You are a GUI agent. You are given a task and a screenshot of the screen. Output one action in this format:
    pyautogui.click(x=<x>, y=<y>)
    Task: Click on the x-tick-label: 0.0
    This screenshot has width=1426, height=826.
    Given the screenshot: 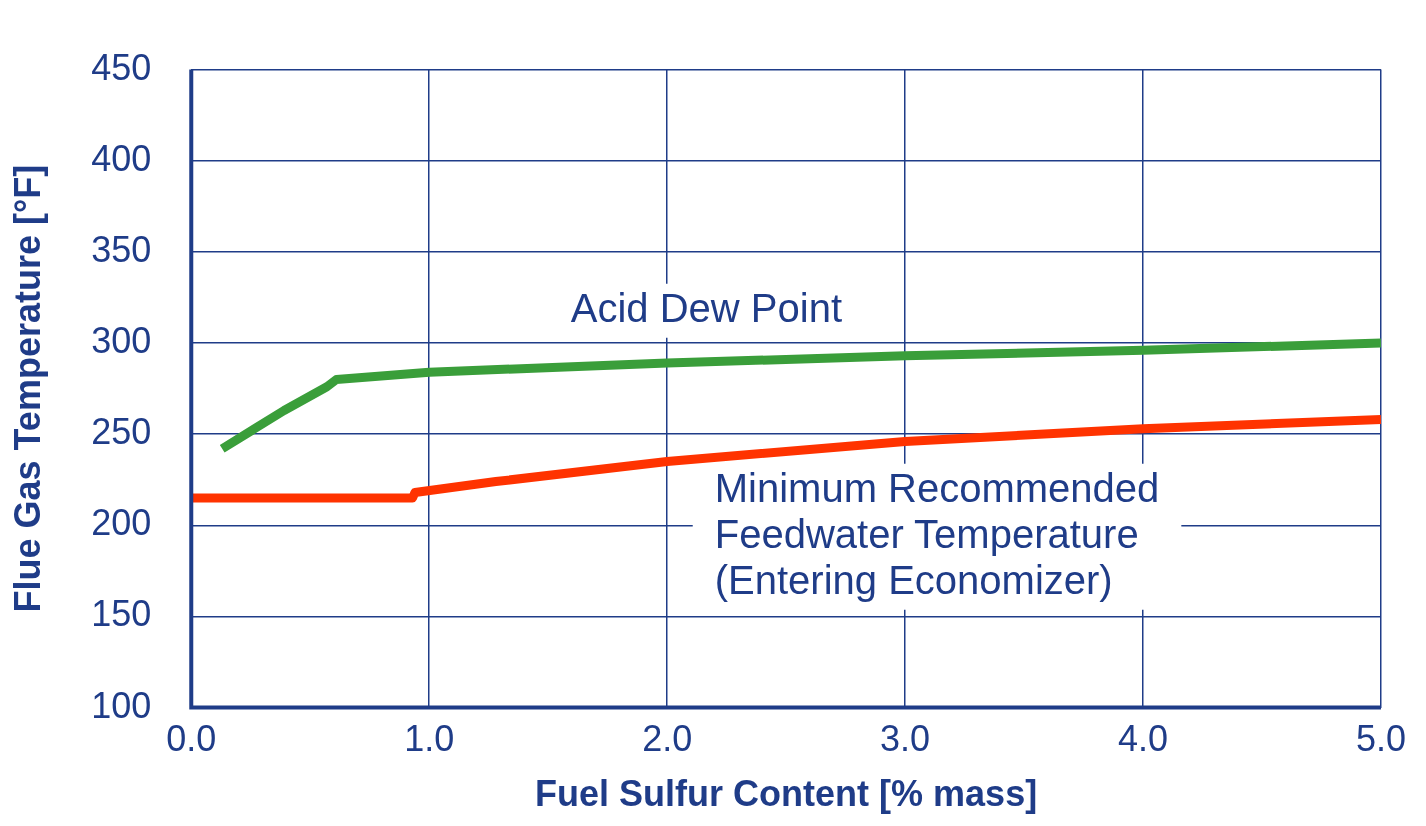 What is the action you would take?
    pyautogui.click(x=191, y=739)
    